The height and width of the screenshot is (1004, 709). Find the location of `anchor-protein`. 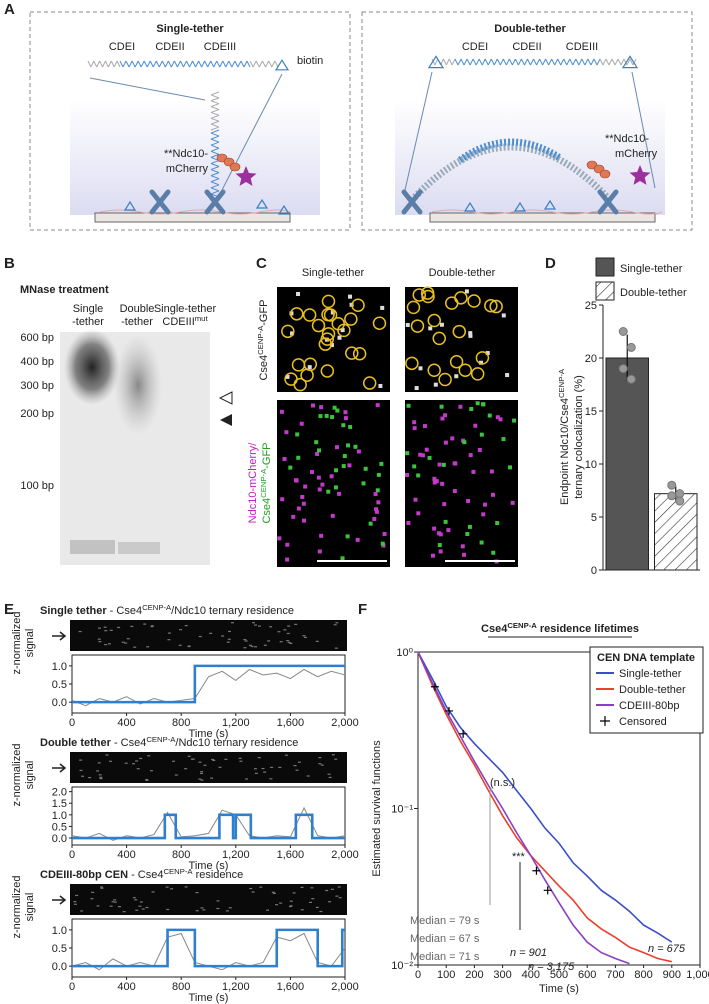

anchor-protein is located at coordinates (215, 202).